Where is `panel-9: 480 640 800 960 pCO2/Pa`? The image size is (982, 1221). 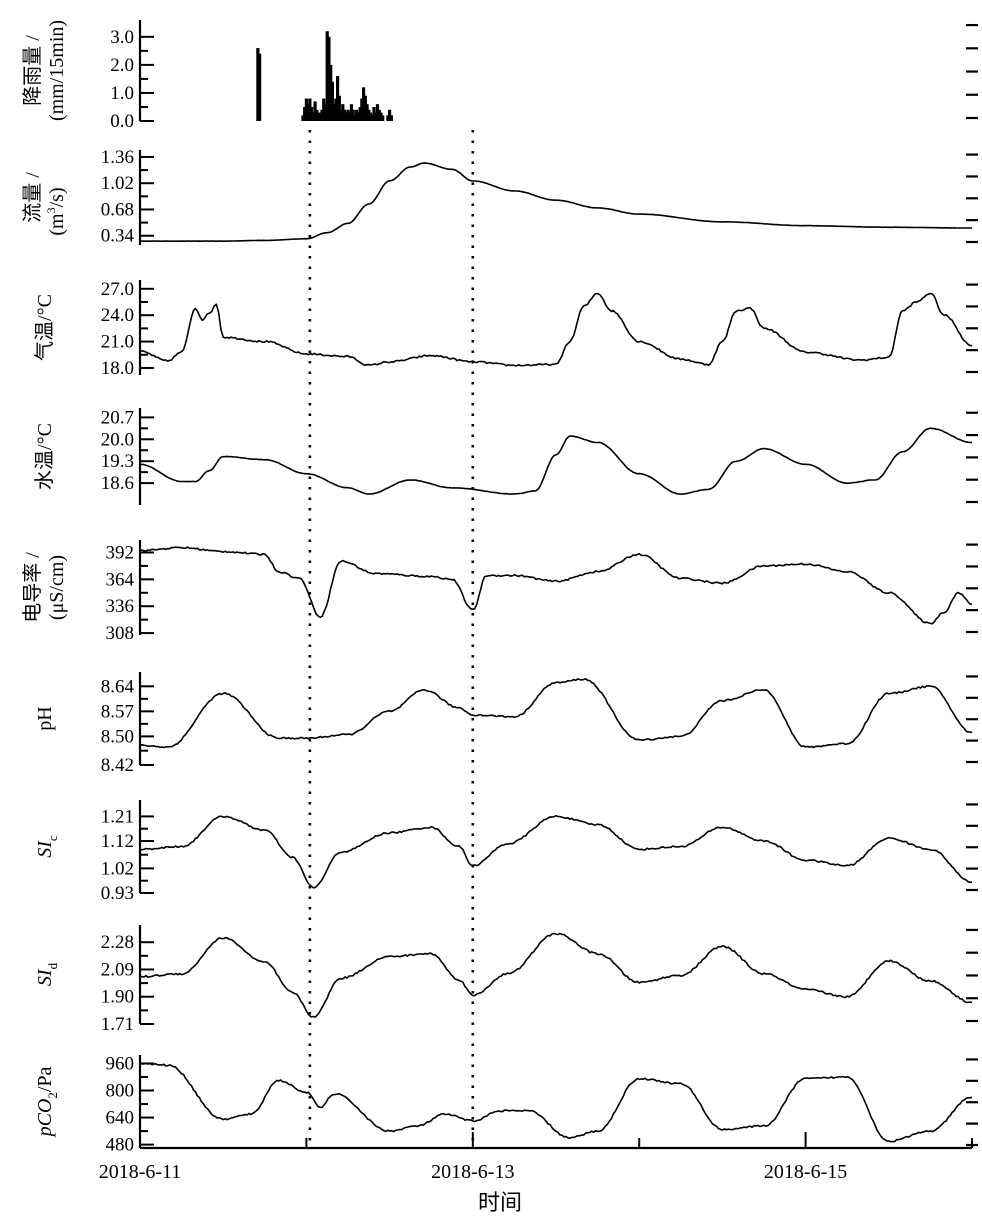 panel-9: 480 640 800 960 pCO2/Pa is located at coordinates (506, 1104).